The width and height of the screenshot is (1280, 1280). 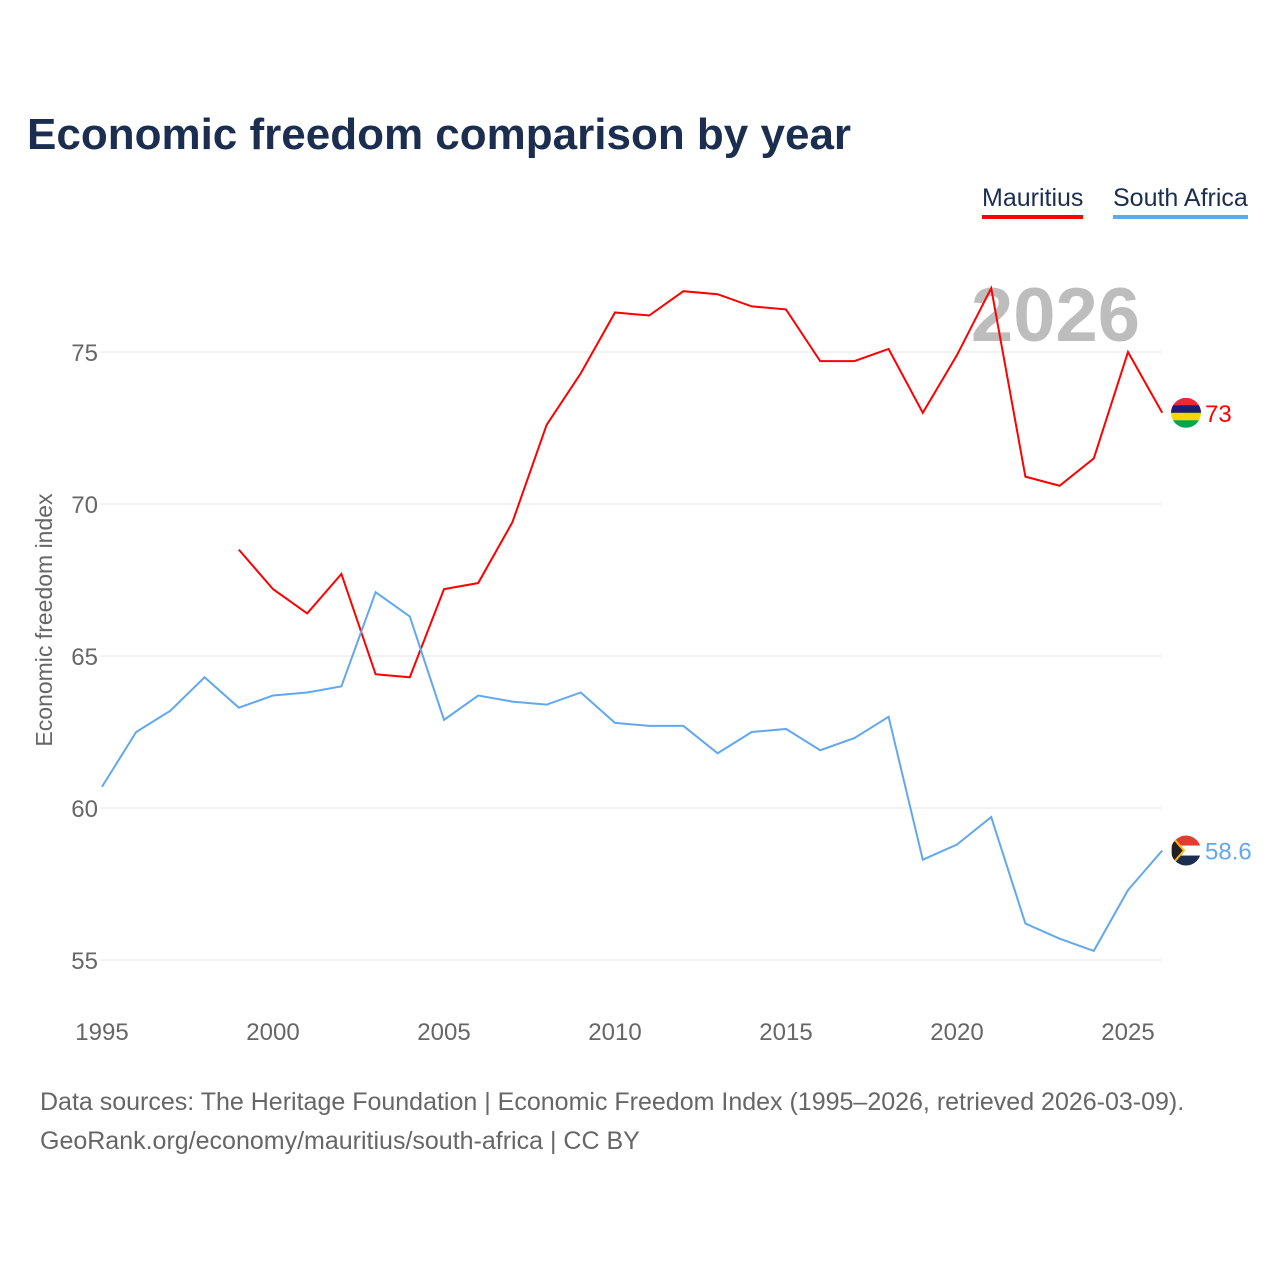 What do you see at coordinates (1055, 315) in the screenshot?
I see `year-watermark: 2026` at bounding box center [1055, 315].